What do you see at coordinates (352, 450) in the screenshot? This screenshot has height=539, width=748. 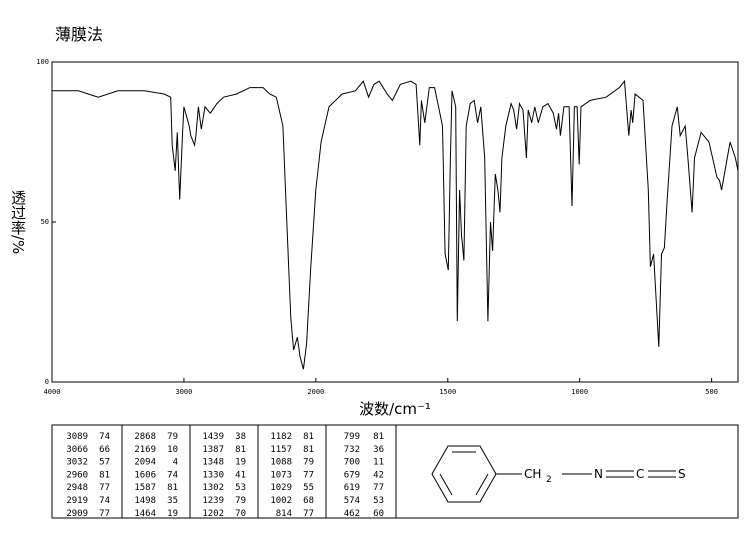 I see `peak-wavenumber: 732` at bounding box center [352, 450].